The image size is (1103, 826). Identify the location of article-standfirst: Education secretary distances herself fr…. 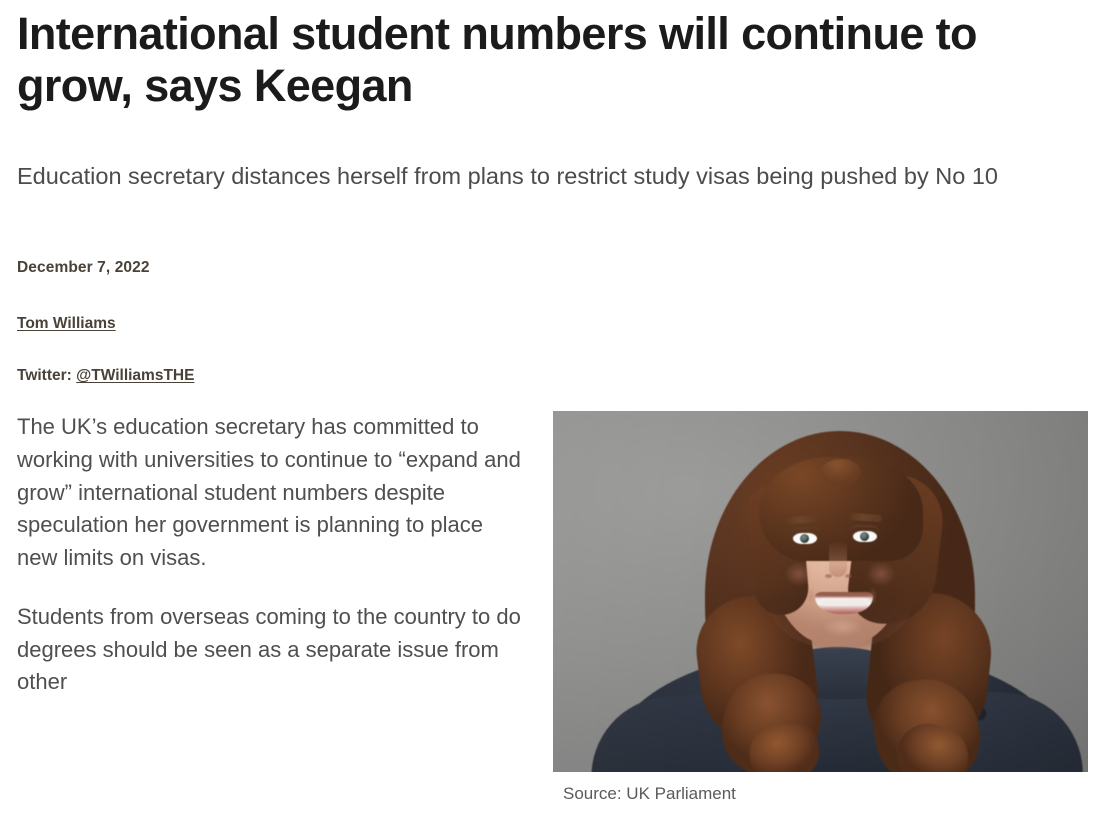
(507, 176).